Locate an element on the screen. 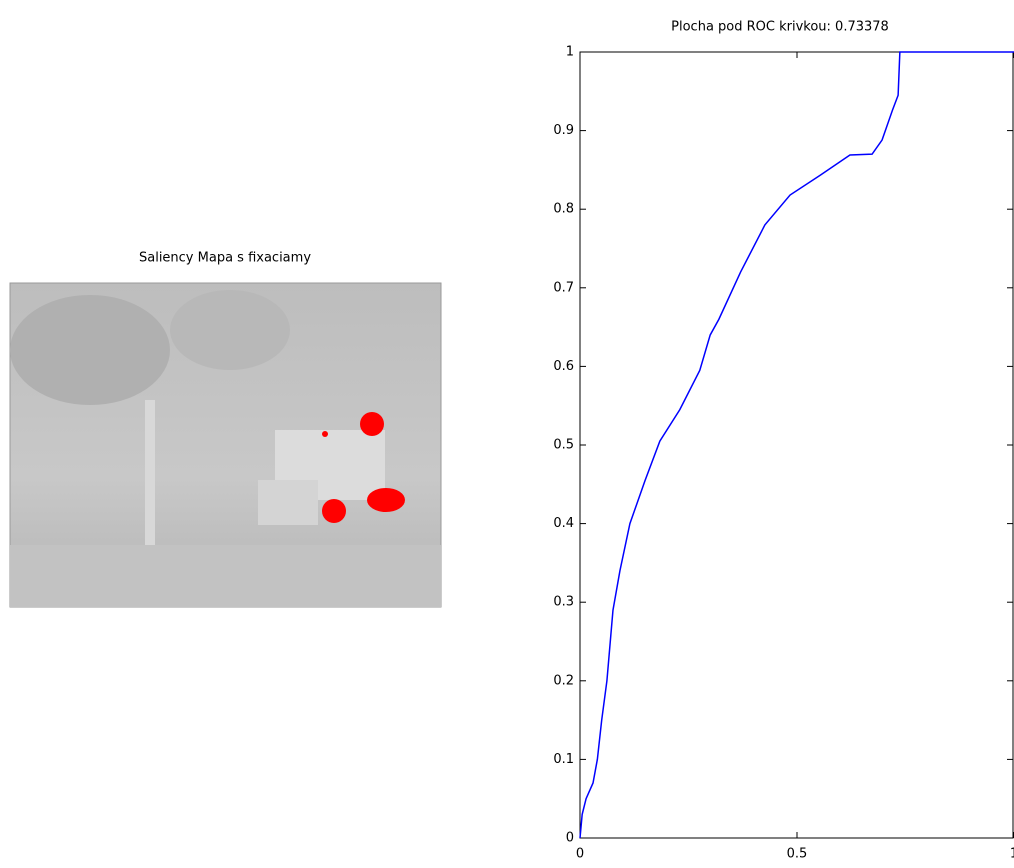 The height and width of the screenshot is (868, 1014). x-tick-label: 0 is located at coordinates (580, 854).